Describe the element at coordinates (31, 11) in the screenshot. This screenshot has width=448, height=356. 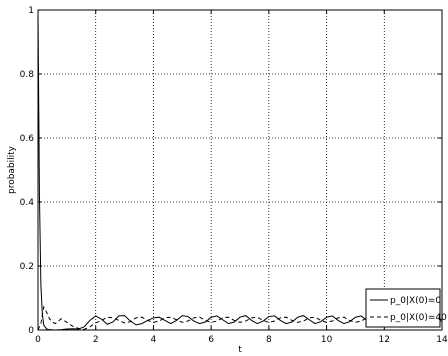
I see `y-tick-label: 1` at that location.